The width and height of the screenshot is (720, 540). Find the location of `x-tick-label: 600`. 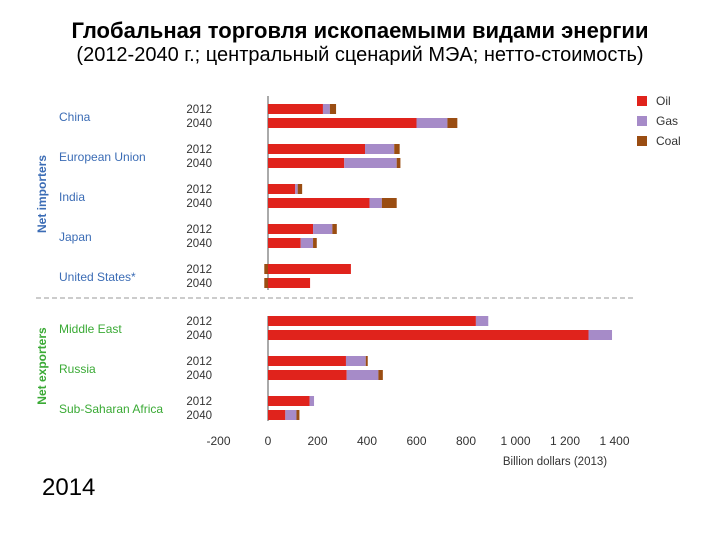

x-tick-label: 600 is located at coordinates (416, 441).